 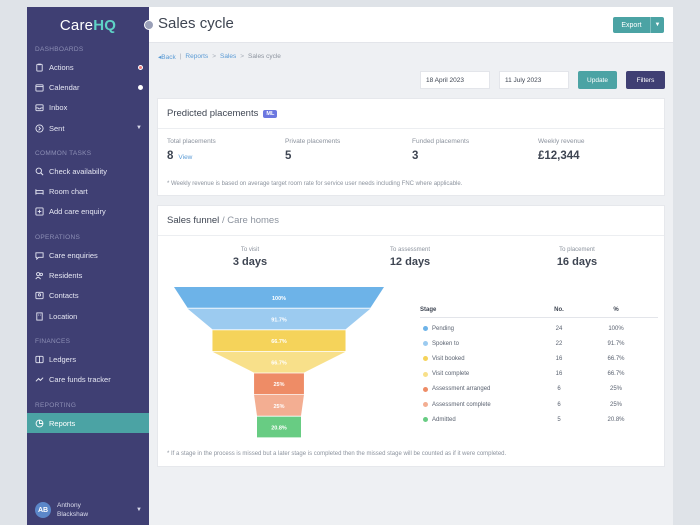 I want to click on plus-square-icon, so click(x=39, y=211).